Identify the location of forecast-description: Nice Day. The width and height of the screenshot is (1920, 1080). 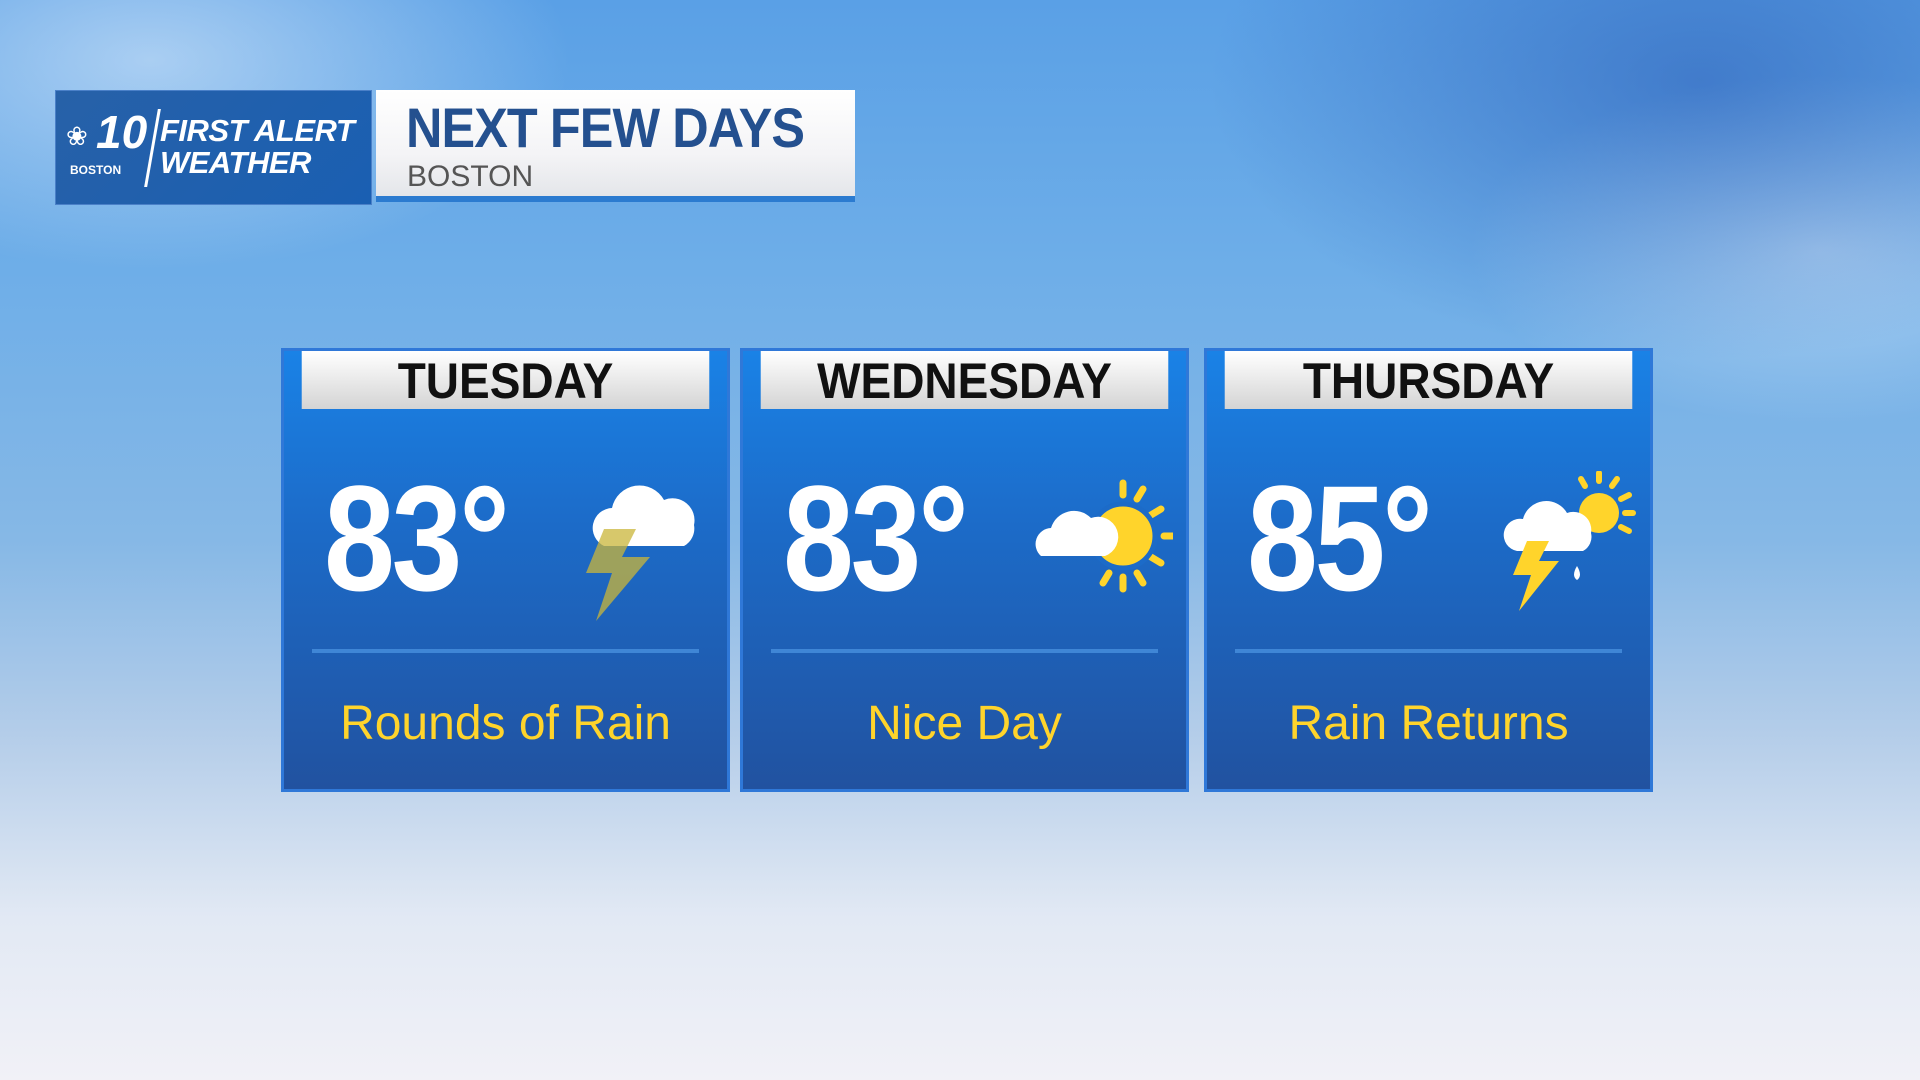
(964, 723).